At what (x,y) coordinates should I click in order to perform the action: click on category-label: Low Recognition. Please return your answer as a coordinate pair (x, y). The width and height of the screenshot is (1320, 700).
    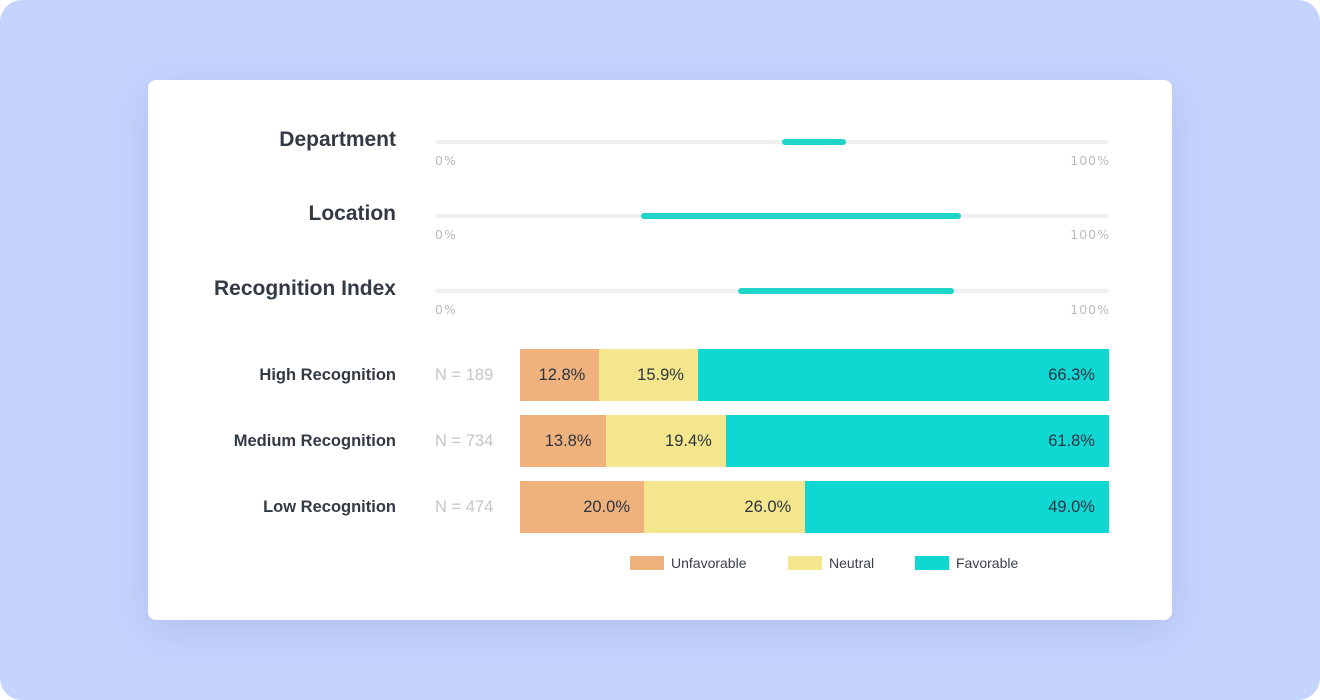
    Looking at the image, I should click on (329, 507).